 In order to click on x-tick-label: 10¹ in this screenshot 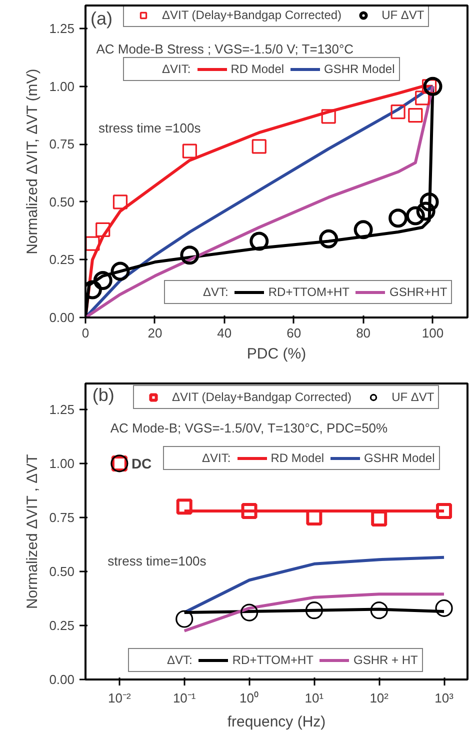, I will do `click(314, 698)`.